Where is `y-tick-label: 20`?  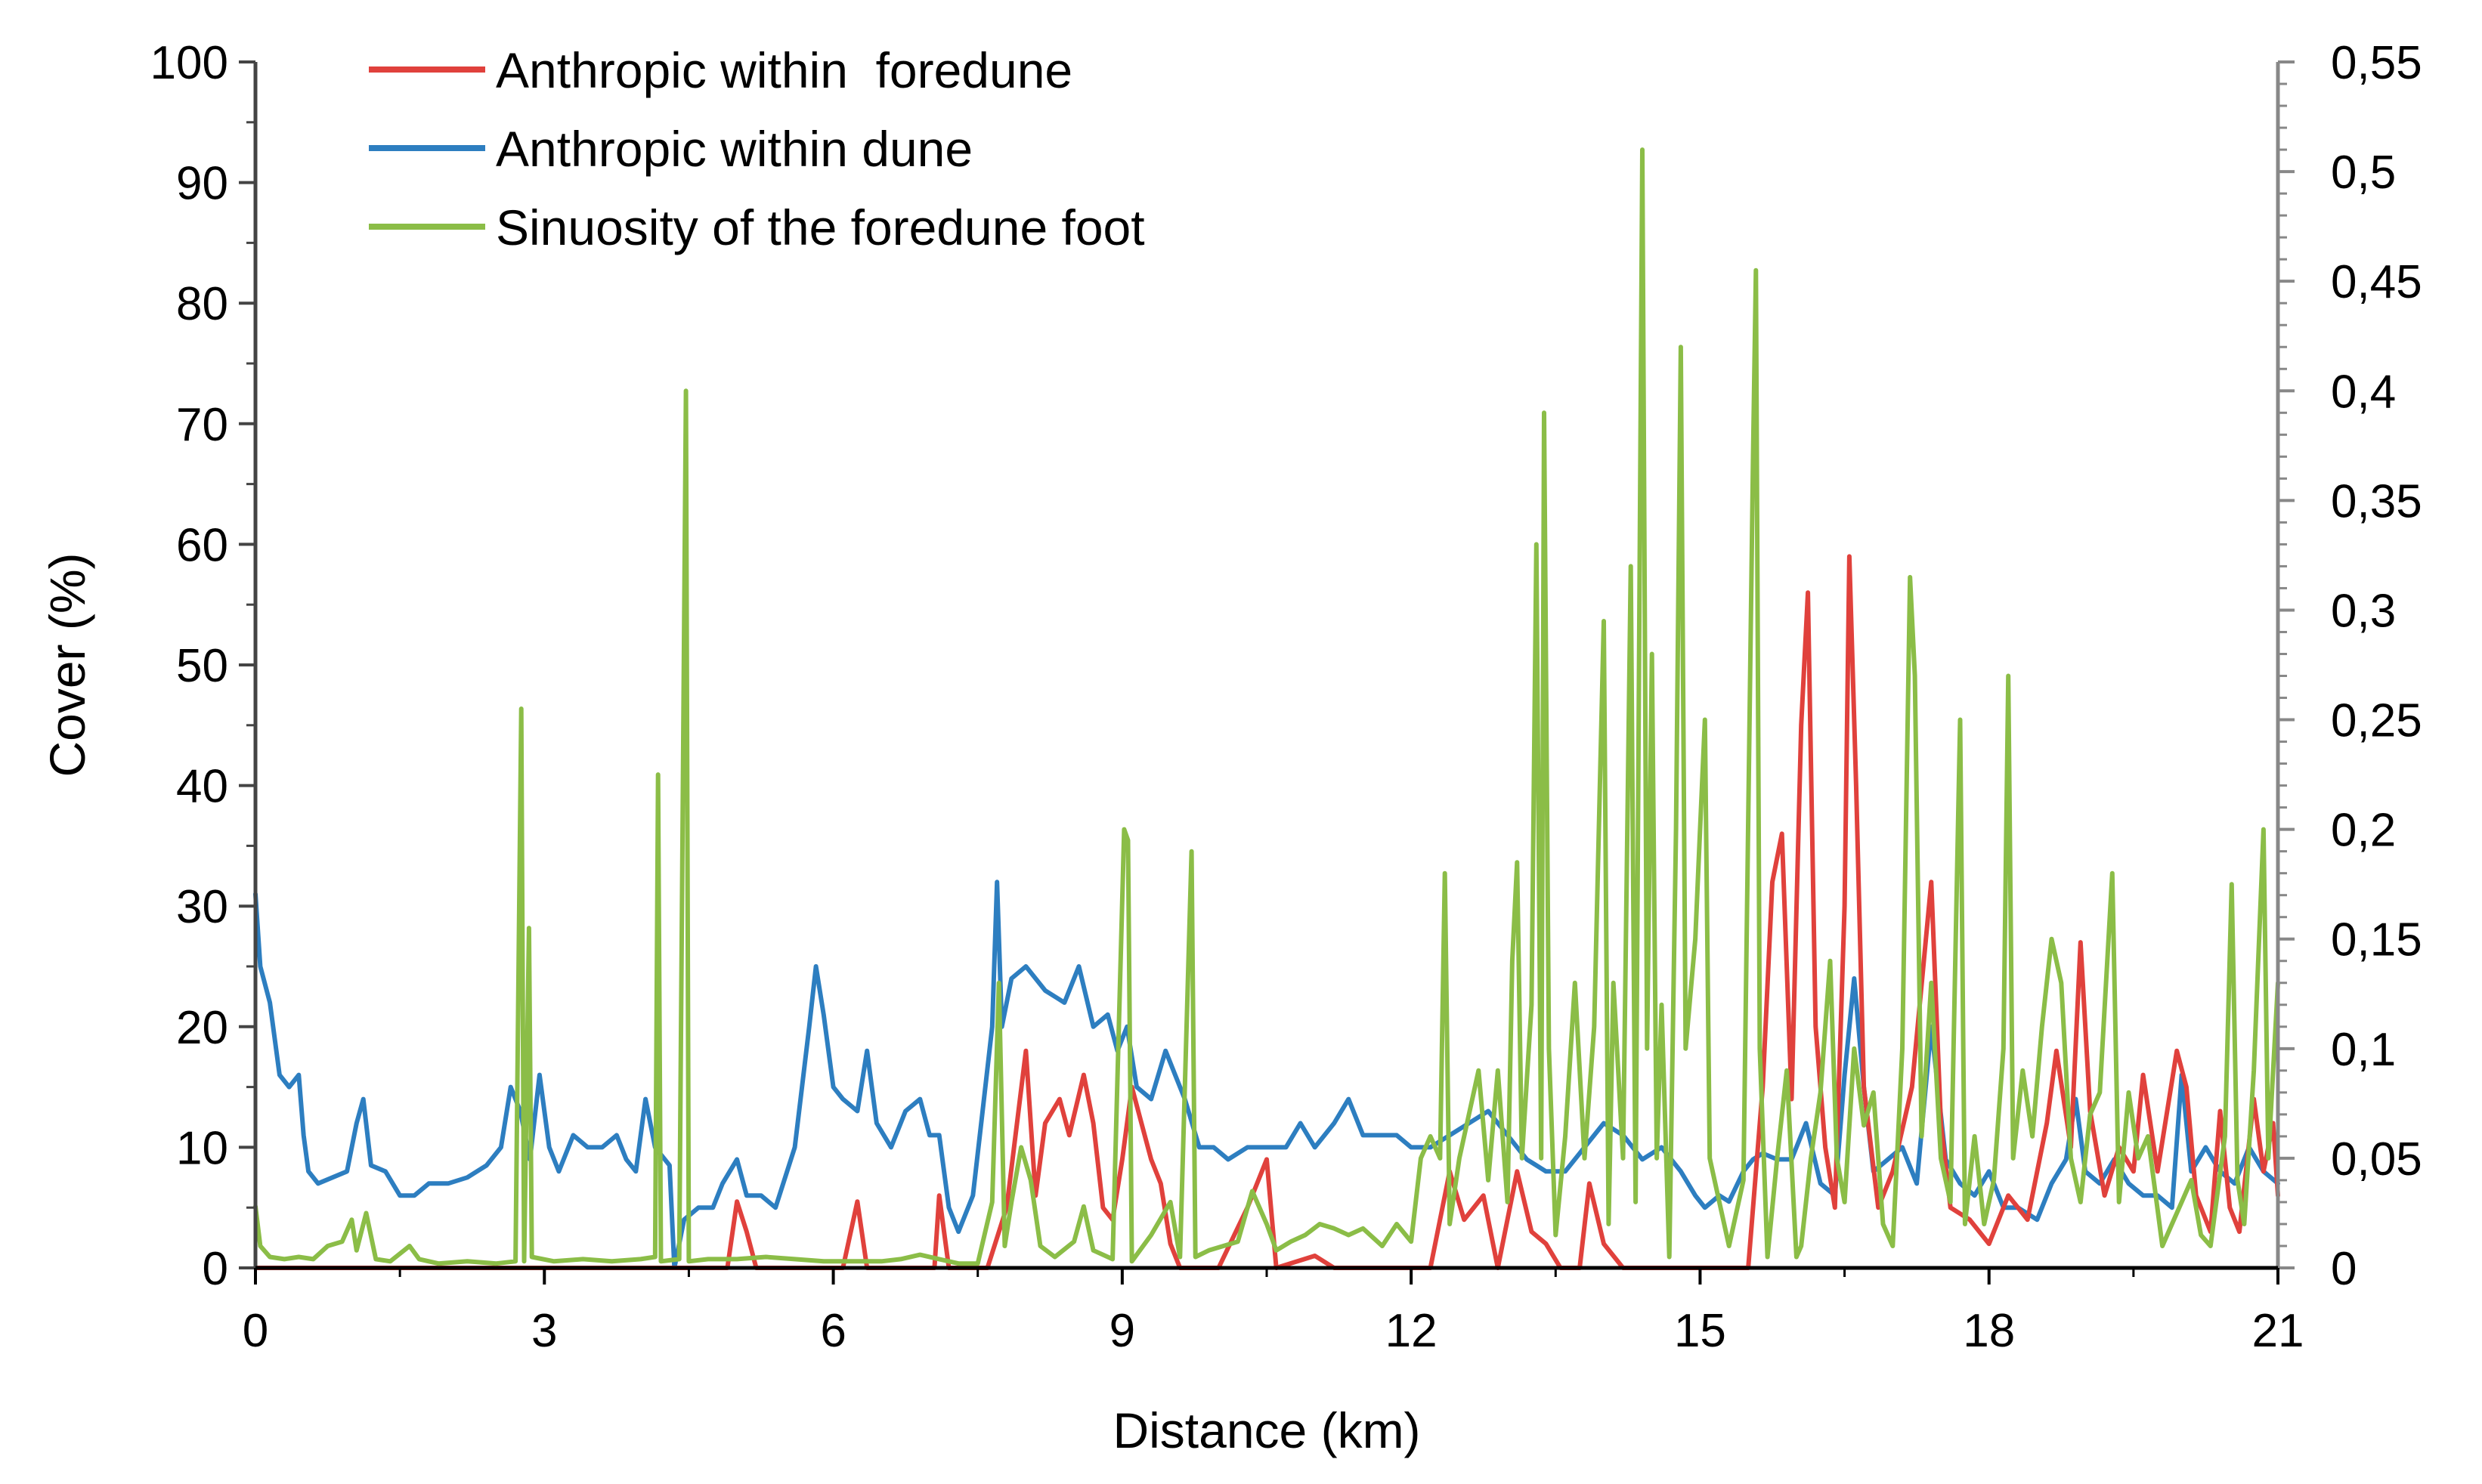 y-tick-label: 20 is located at coordinates (202, 1028).